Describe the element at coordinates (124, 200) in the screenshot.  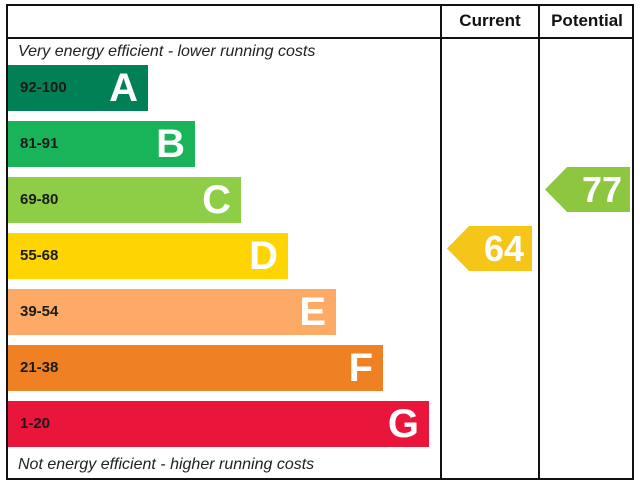
I see `band-bar-c: 69-80 C` at that location.